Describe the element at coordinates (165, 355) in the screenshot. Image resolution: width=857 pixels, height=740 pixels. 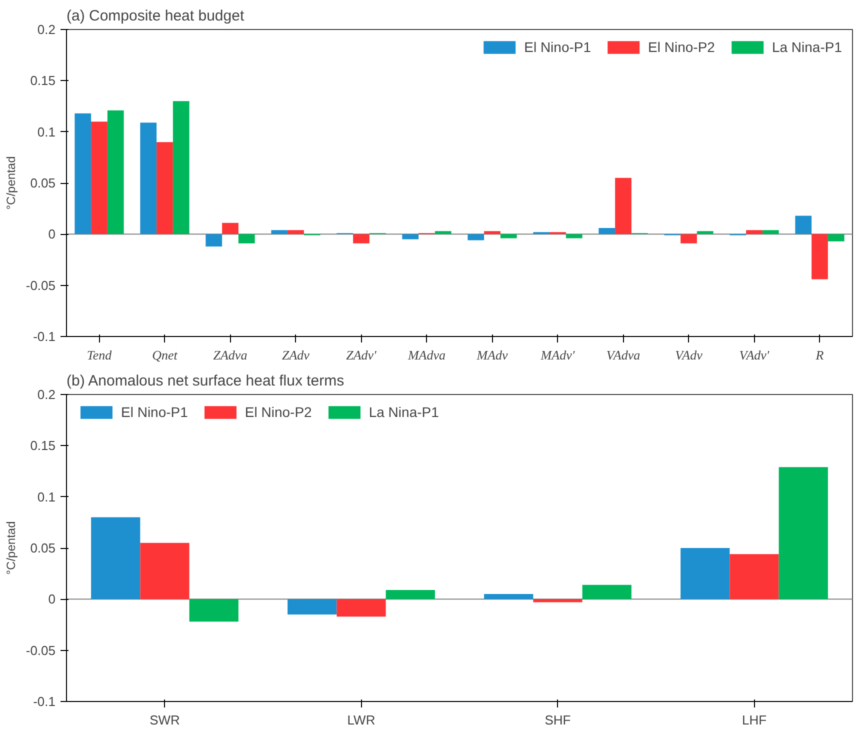
I see `x-tick-label: Qnet` at that location.